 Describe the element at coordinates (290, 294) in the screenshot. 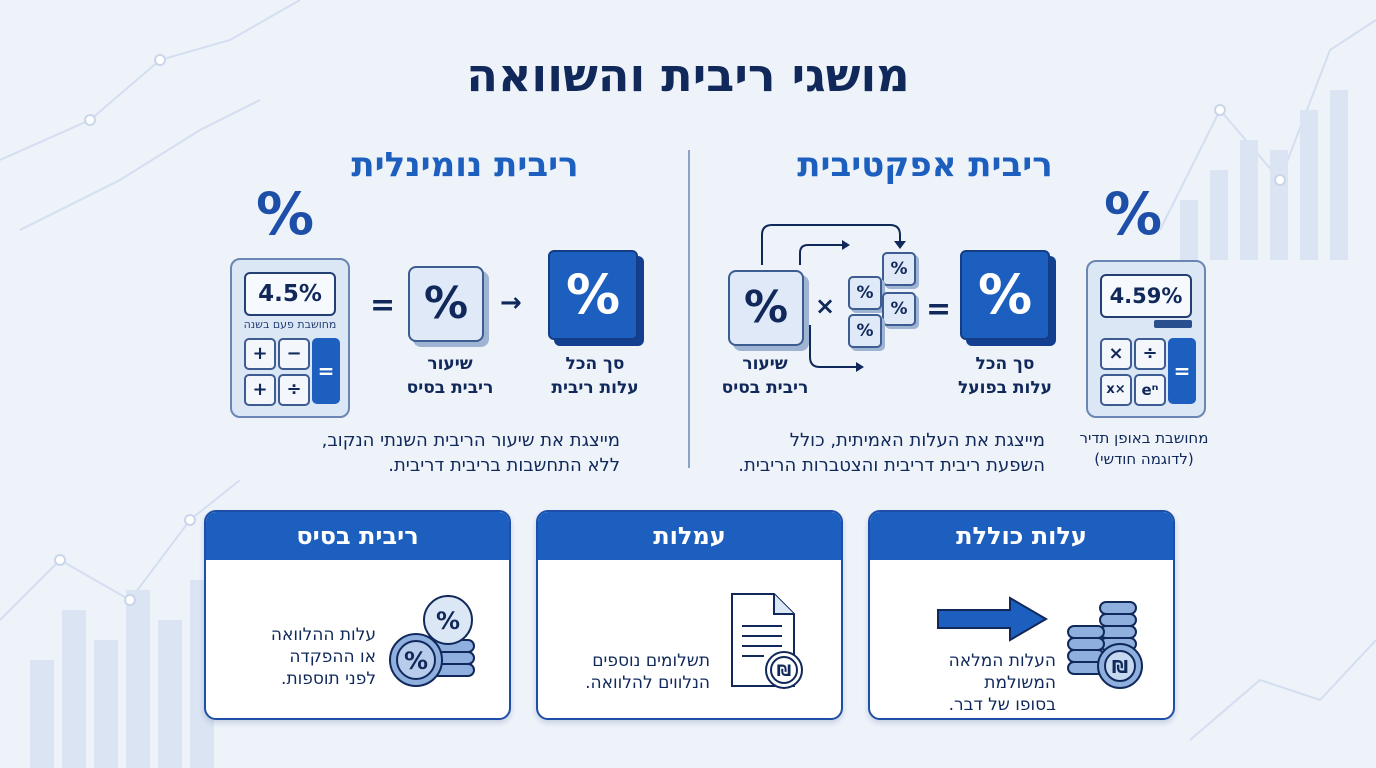

I see `calculator-display: 4.5%` at that location.